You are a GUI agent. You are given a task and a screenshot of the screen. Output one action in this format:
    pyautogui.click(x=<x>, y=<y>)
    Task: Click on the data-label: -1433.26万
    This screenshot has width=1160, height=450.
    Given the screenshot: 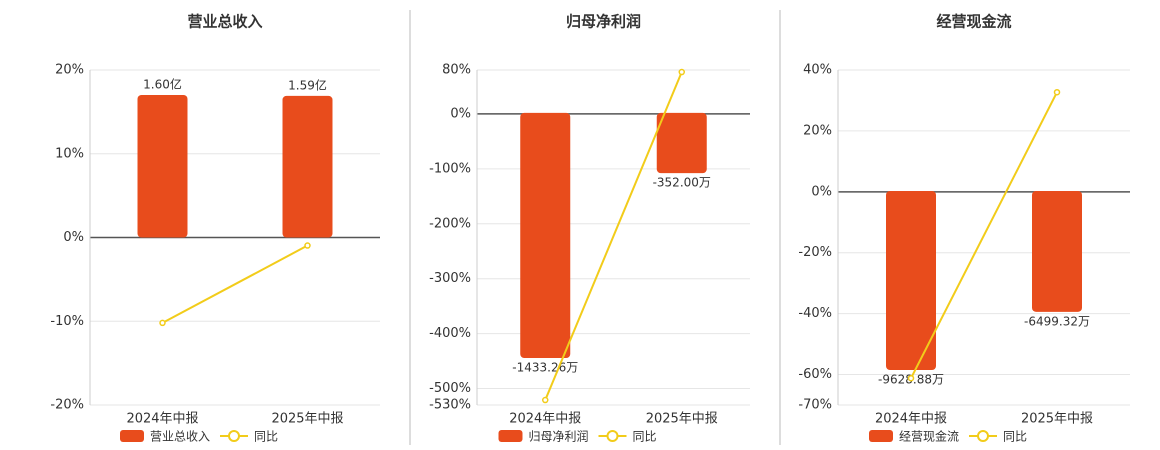 What is the action you would take?
    pyautogui.click(x=545, y=368)
    